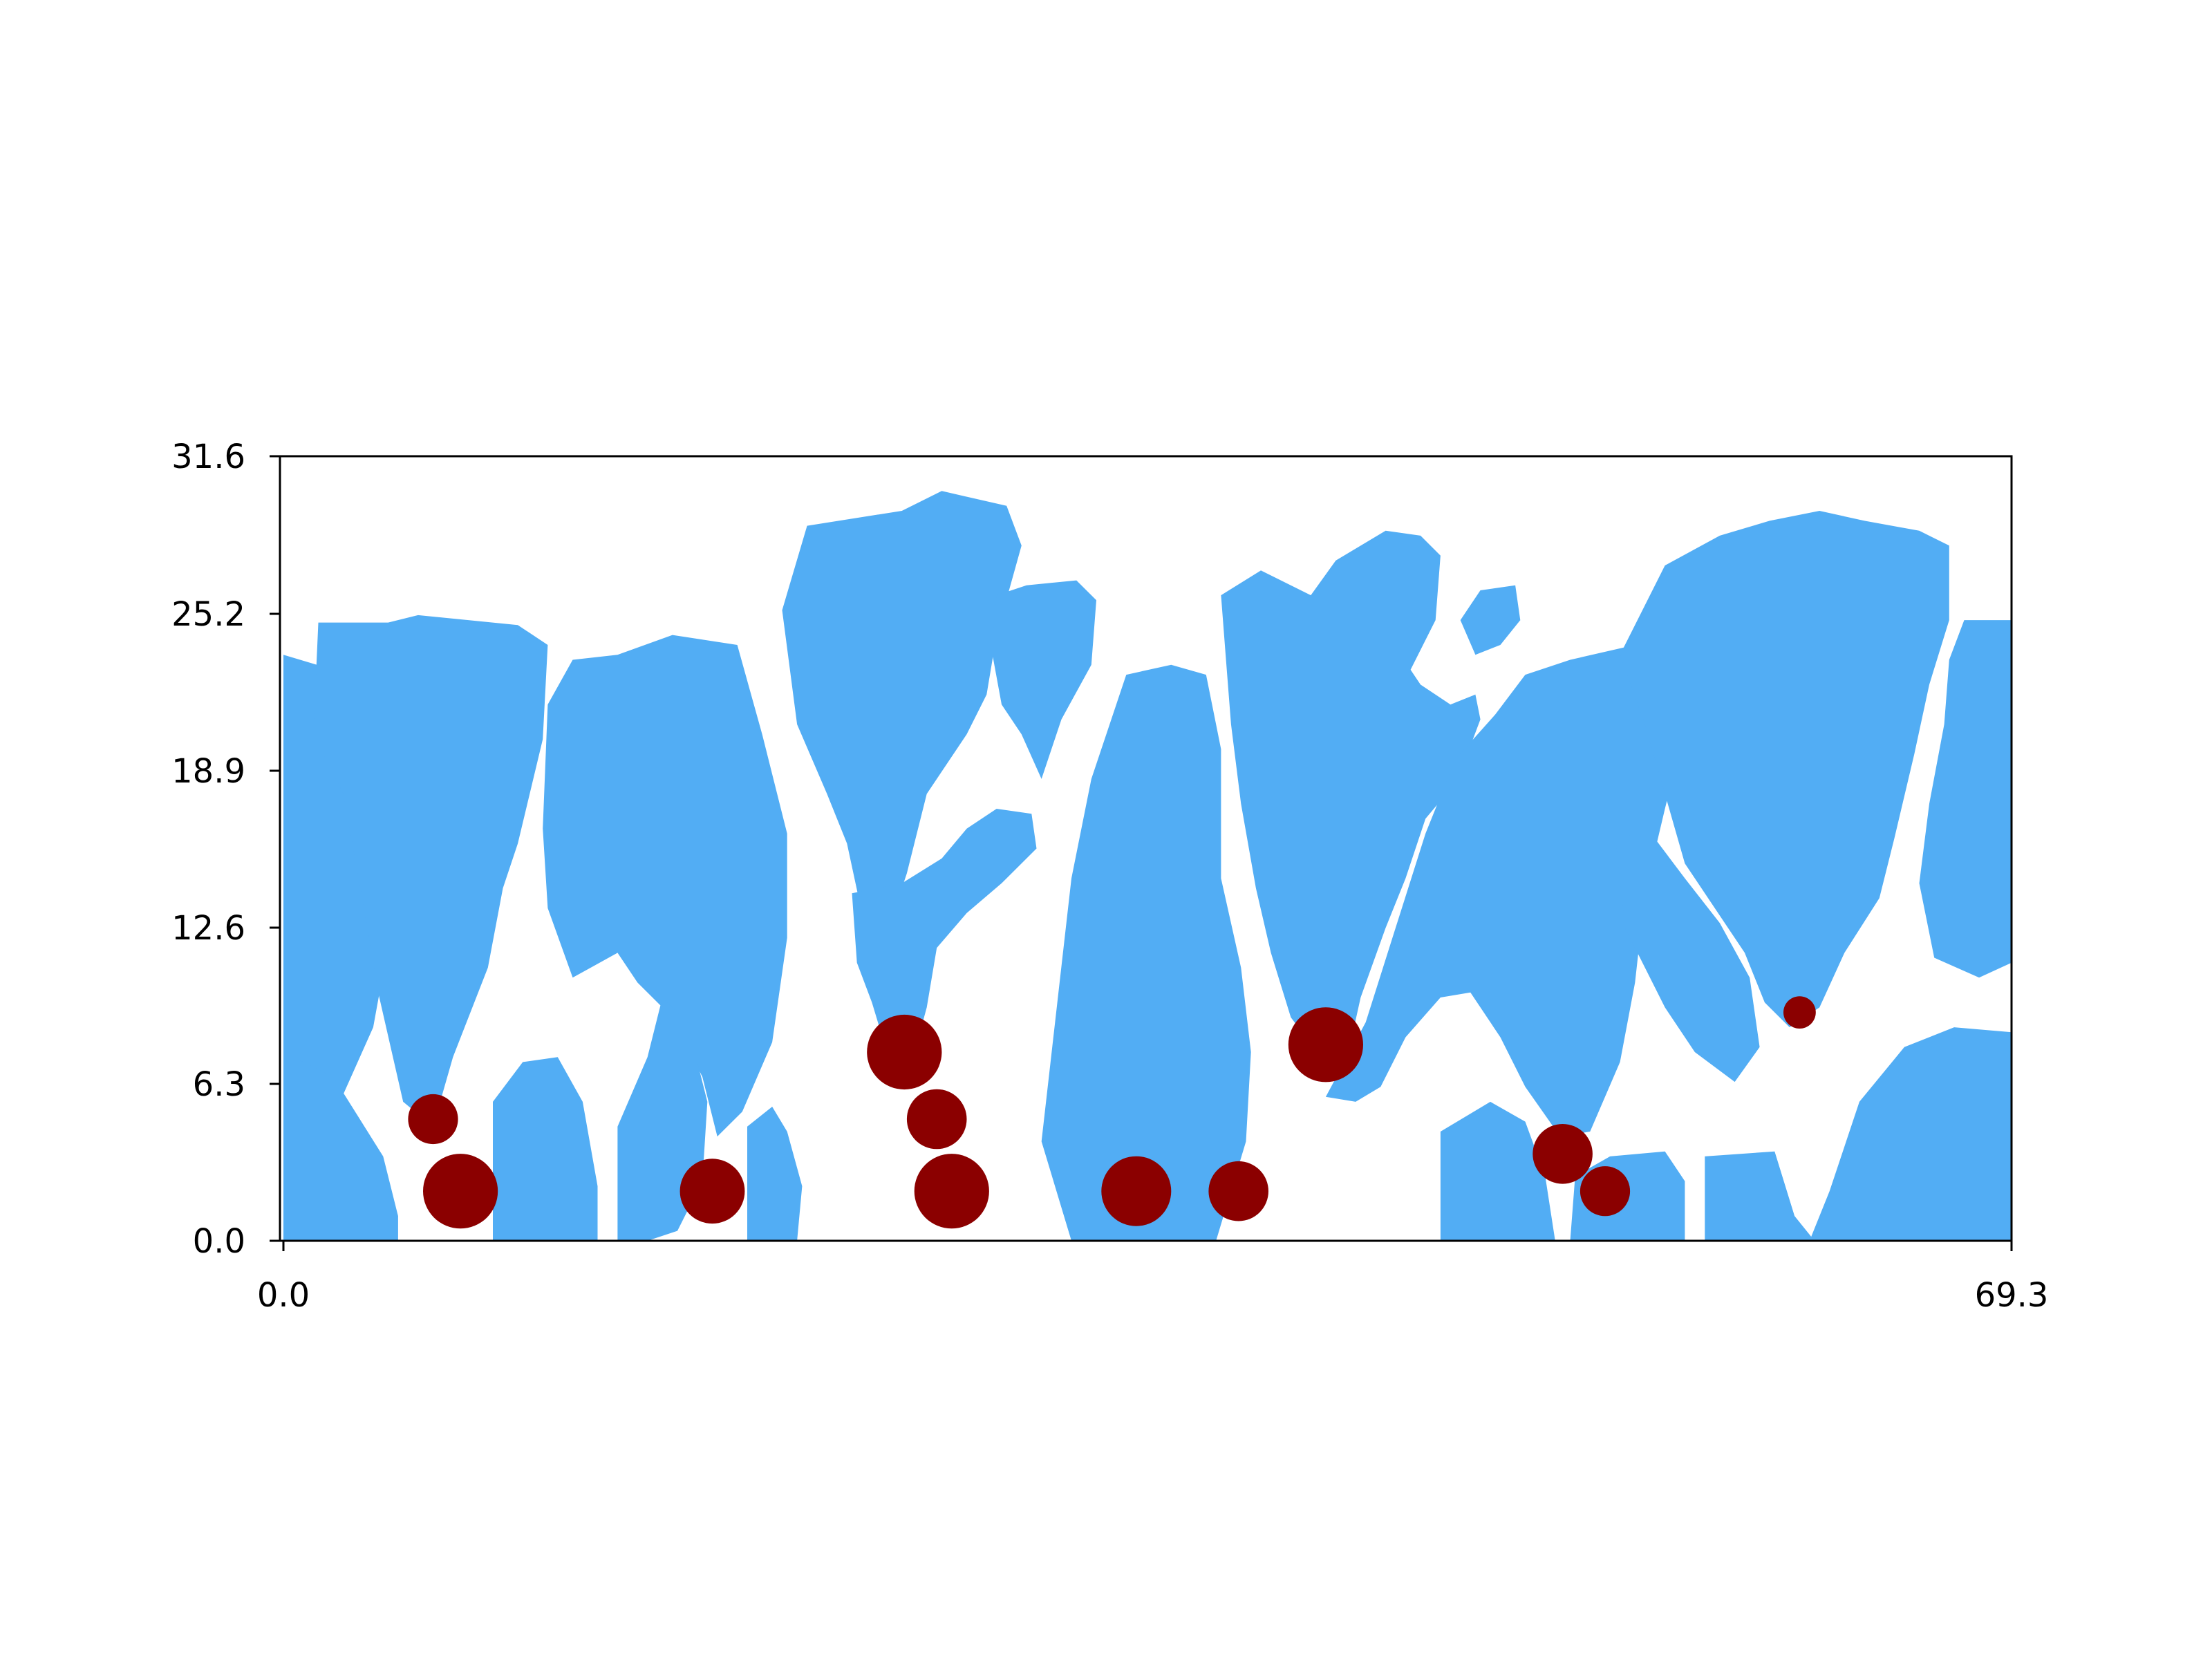 The width and height of the screenshot is (2212, 1659). I want to click on x-tick-label: 0.0, so click(283, 1295).